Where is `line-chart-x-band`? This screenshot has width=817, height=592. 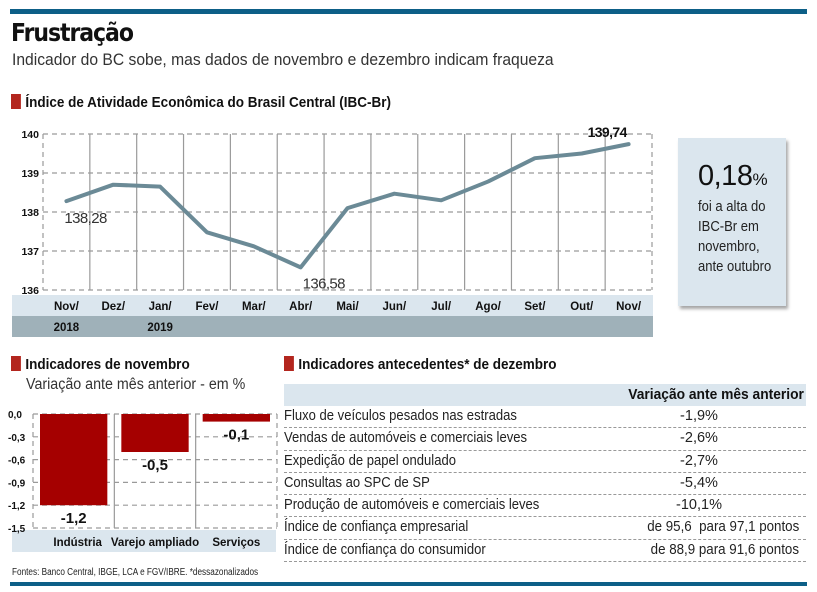 line-chart-x-band is located at coordinates (332, 316).